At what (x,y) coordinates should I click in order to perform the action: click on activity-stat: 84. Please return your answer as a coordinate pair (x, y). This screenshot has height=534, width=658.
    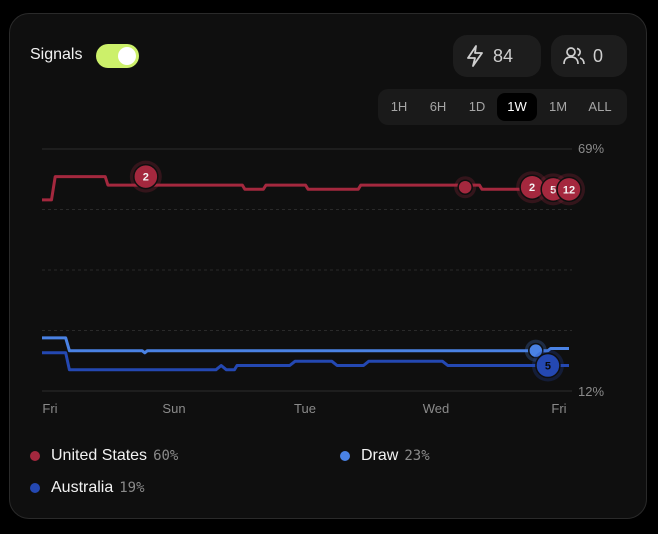
    Looking at the image, I should click on (497, 56).